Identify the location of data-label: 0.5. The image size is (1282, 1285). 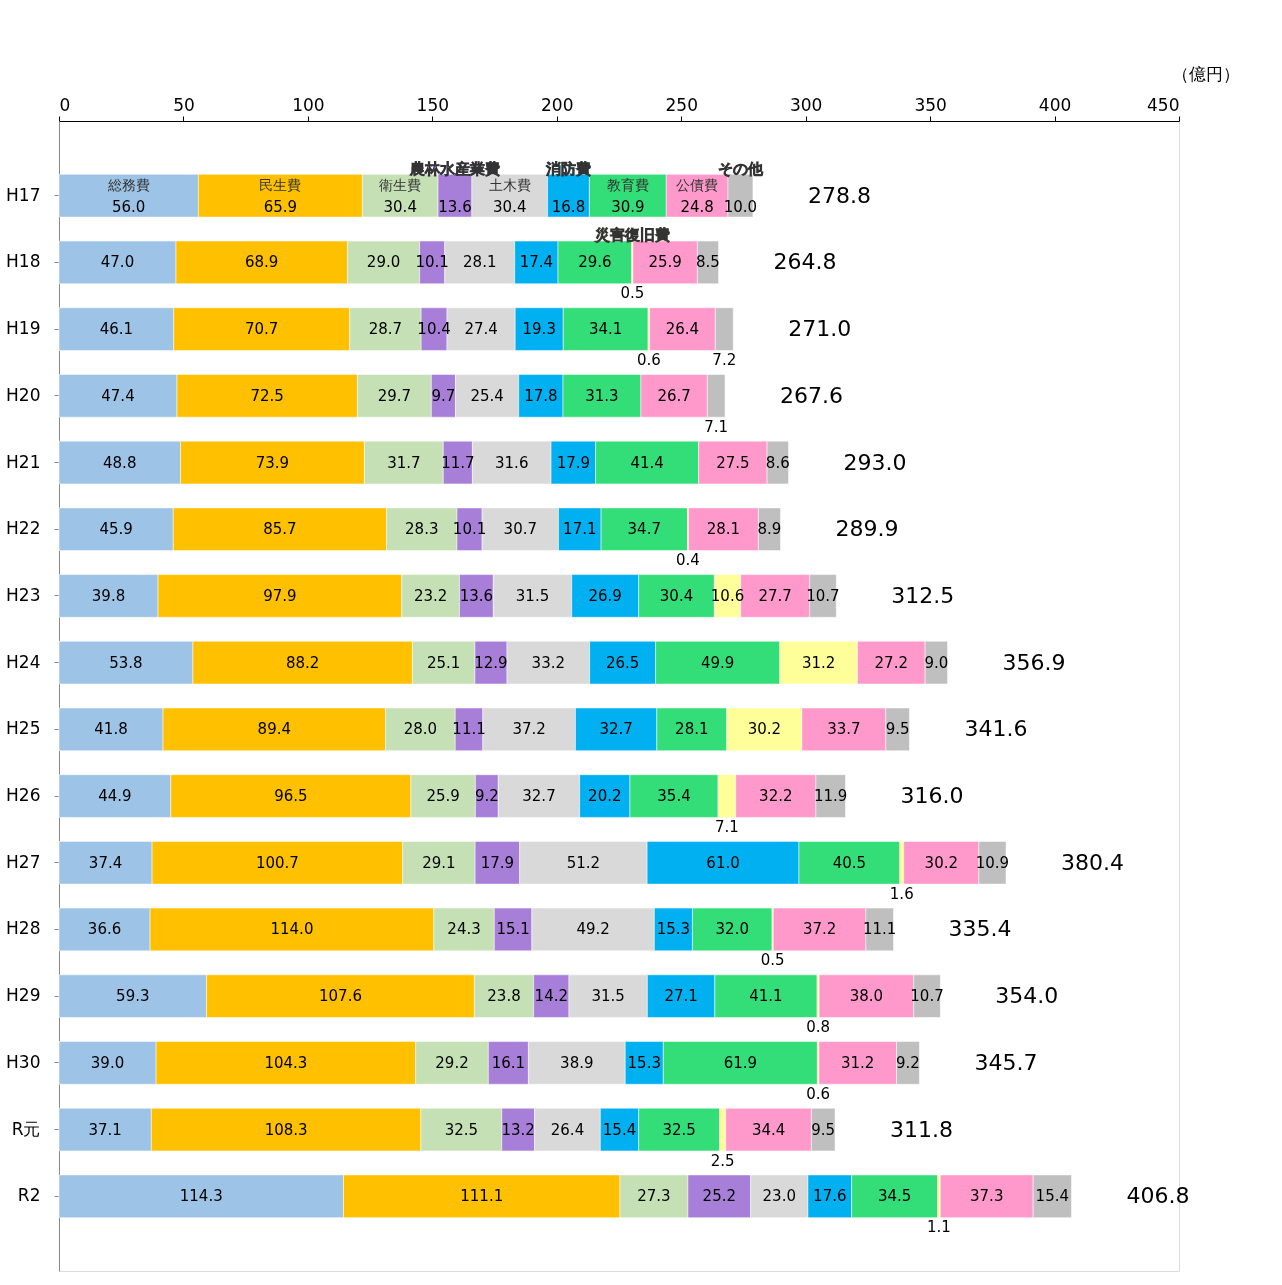
(632, 293).